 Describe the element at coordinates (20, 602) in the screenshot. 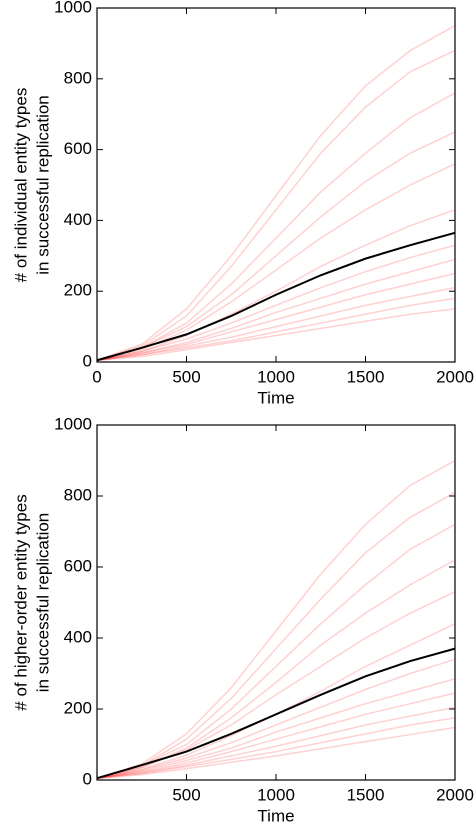

I see `y-axis-label: # of higher-order entity types` at that location.